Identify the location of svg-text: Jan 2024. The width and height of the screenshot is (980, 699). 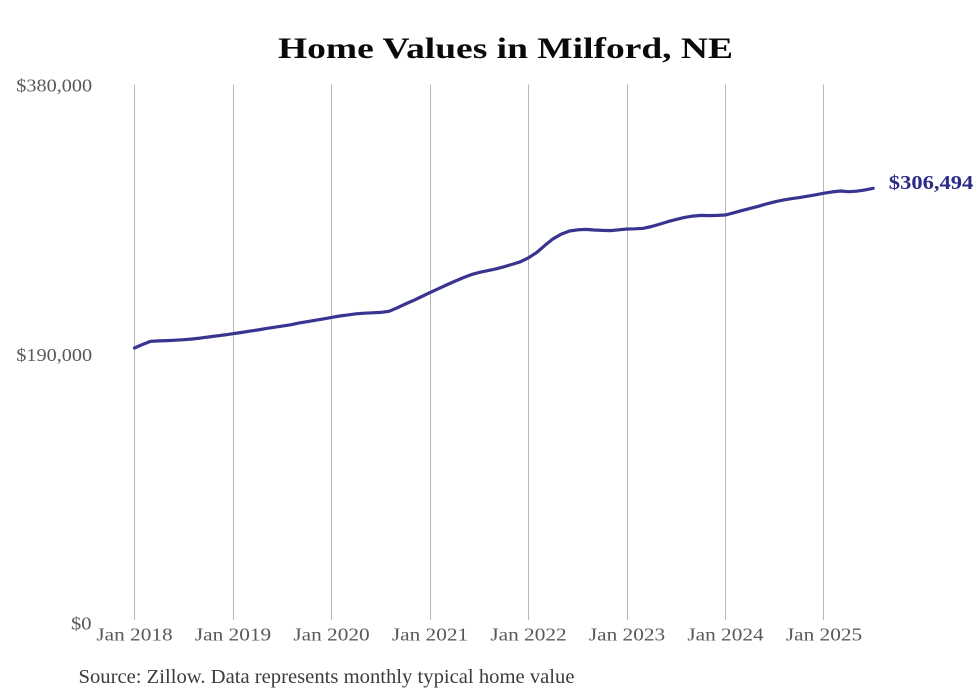
(725, 635).